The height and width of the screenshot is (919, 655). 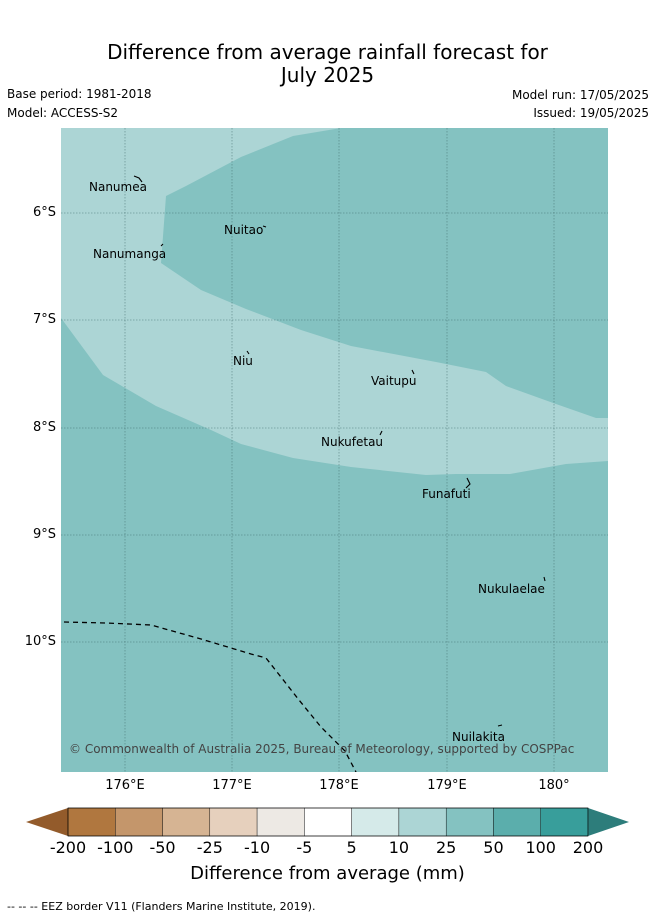 I want to click on colorbar-frame, so click(x=328, y=822).